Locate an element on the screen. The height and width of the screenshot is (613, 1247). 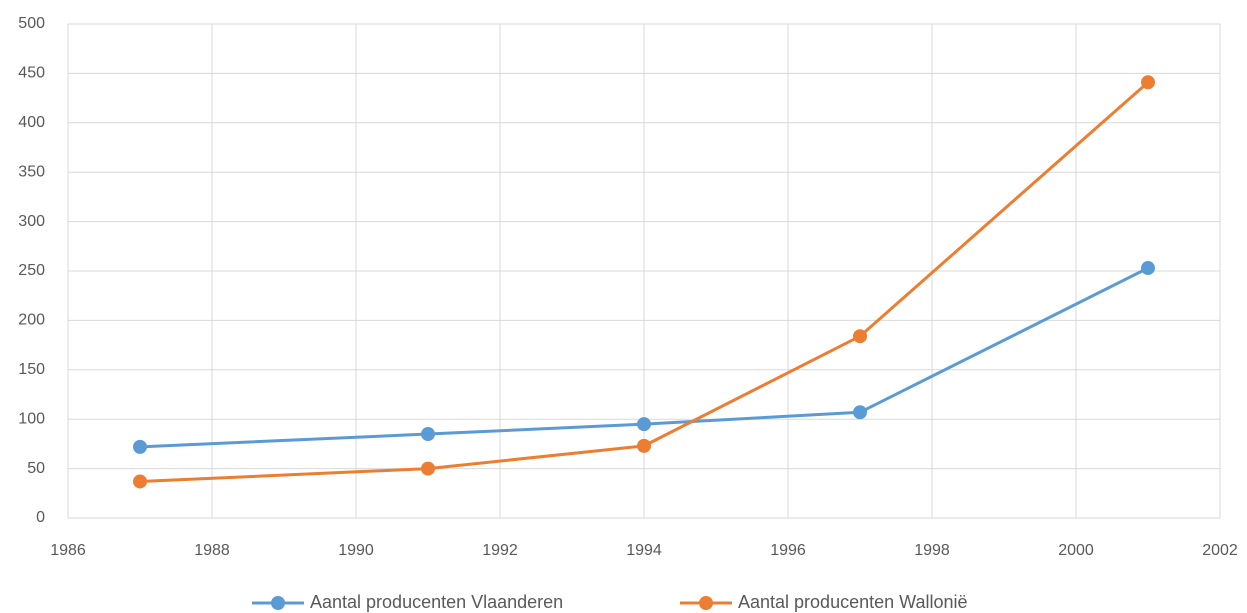
x-tick-label: 1990 is located at coordinates (356, 550).